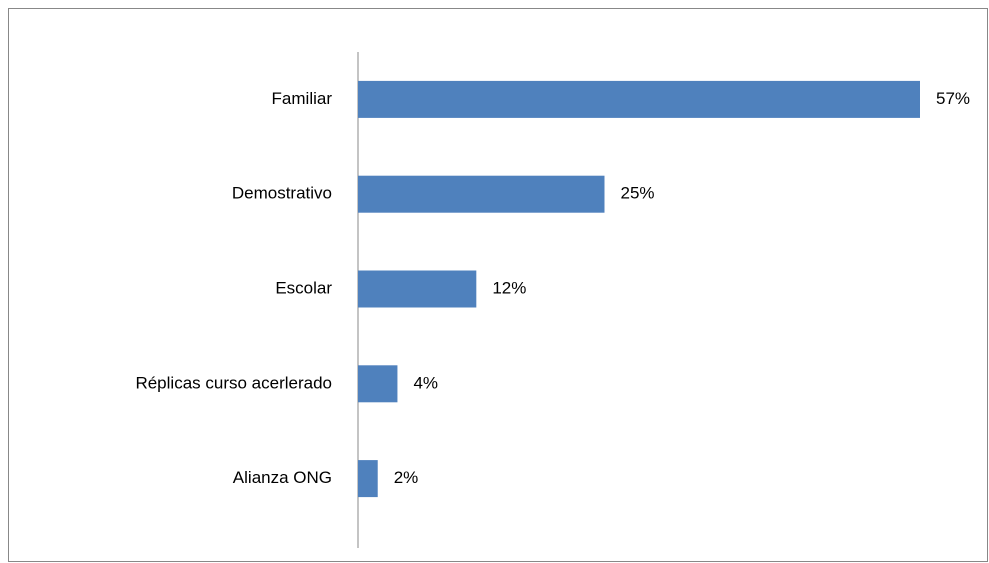 The width and height of the screenshot is (989, 563). Describe the element at coordinates (953, 98) in the screenshot. I see `data-label: 57%` at that location.